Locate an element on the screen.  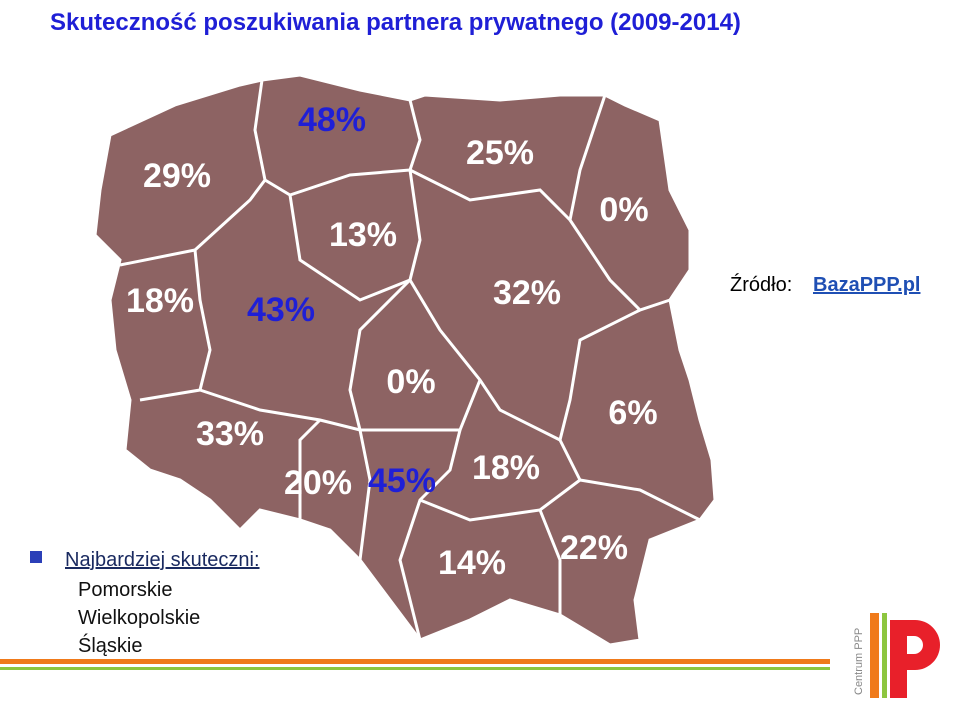
legend-heading: Najbardziej skuteczni: is located at coordinates (162, 560).